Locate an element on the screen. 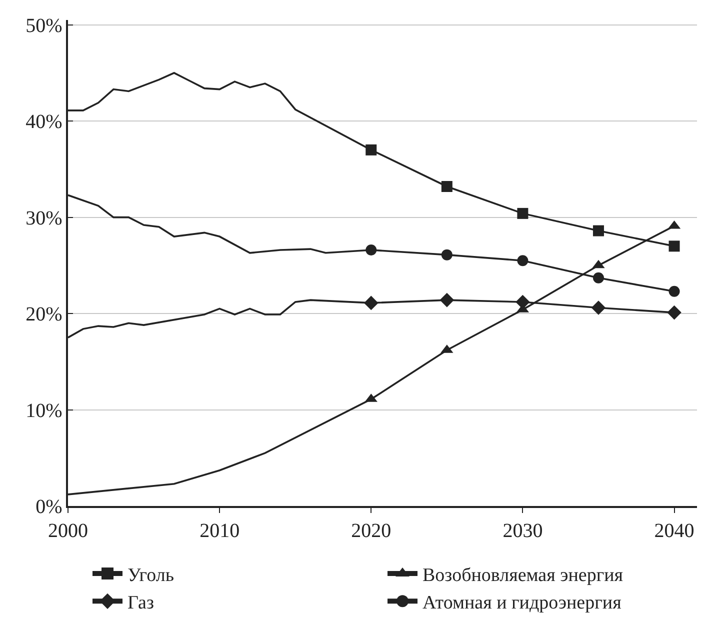 The width and height of the screenshot is (707, 631). x-tick-label: 2030 is located at coordinates (522, 531).